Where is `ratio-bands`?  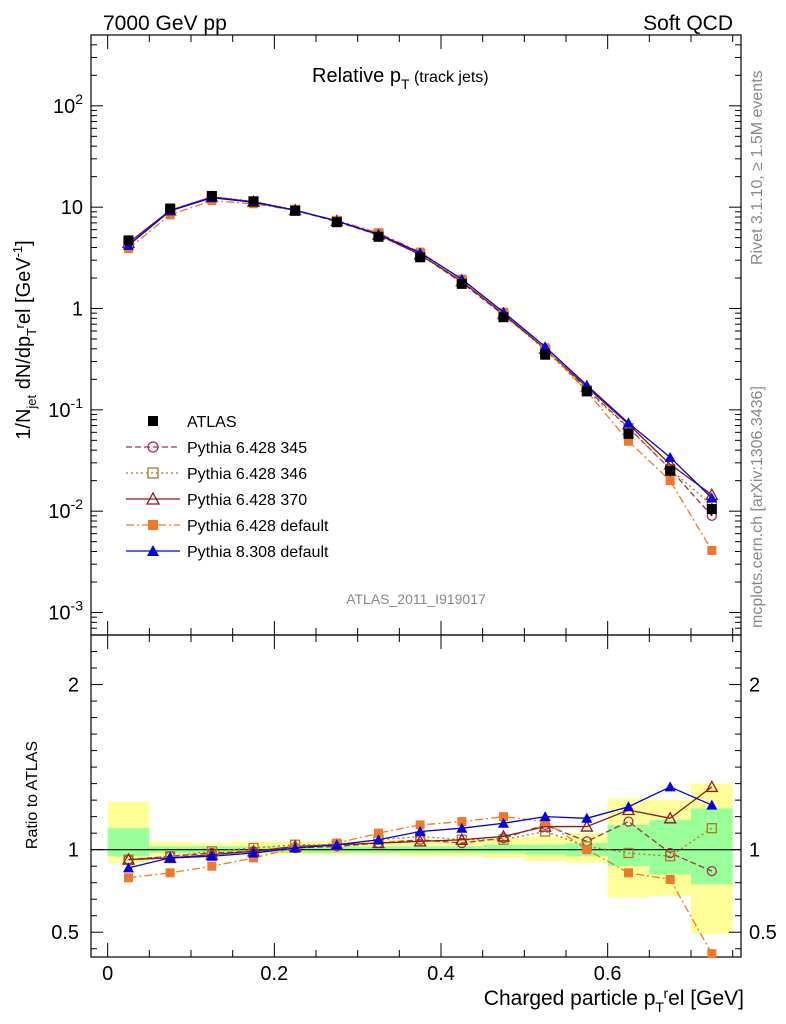 ratio-bands is located at coordinates (420, 858).